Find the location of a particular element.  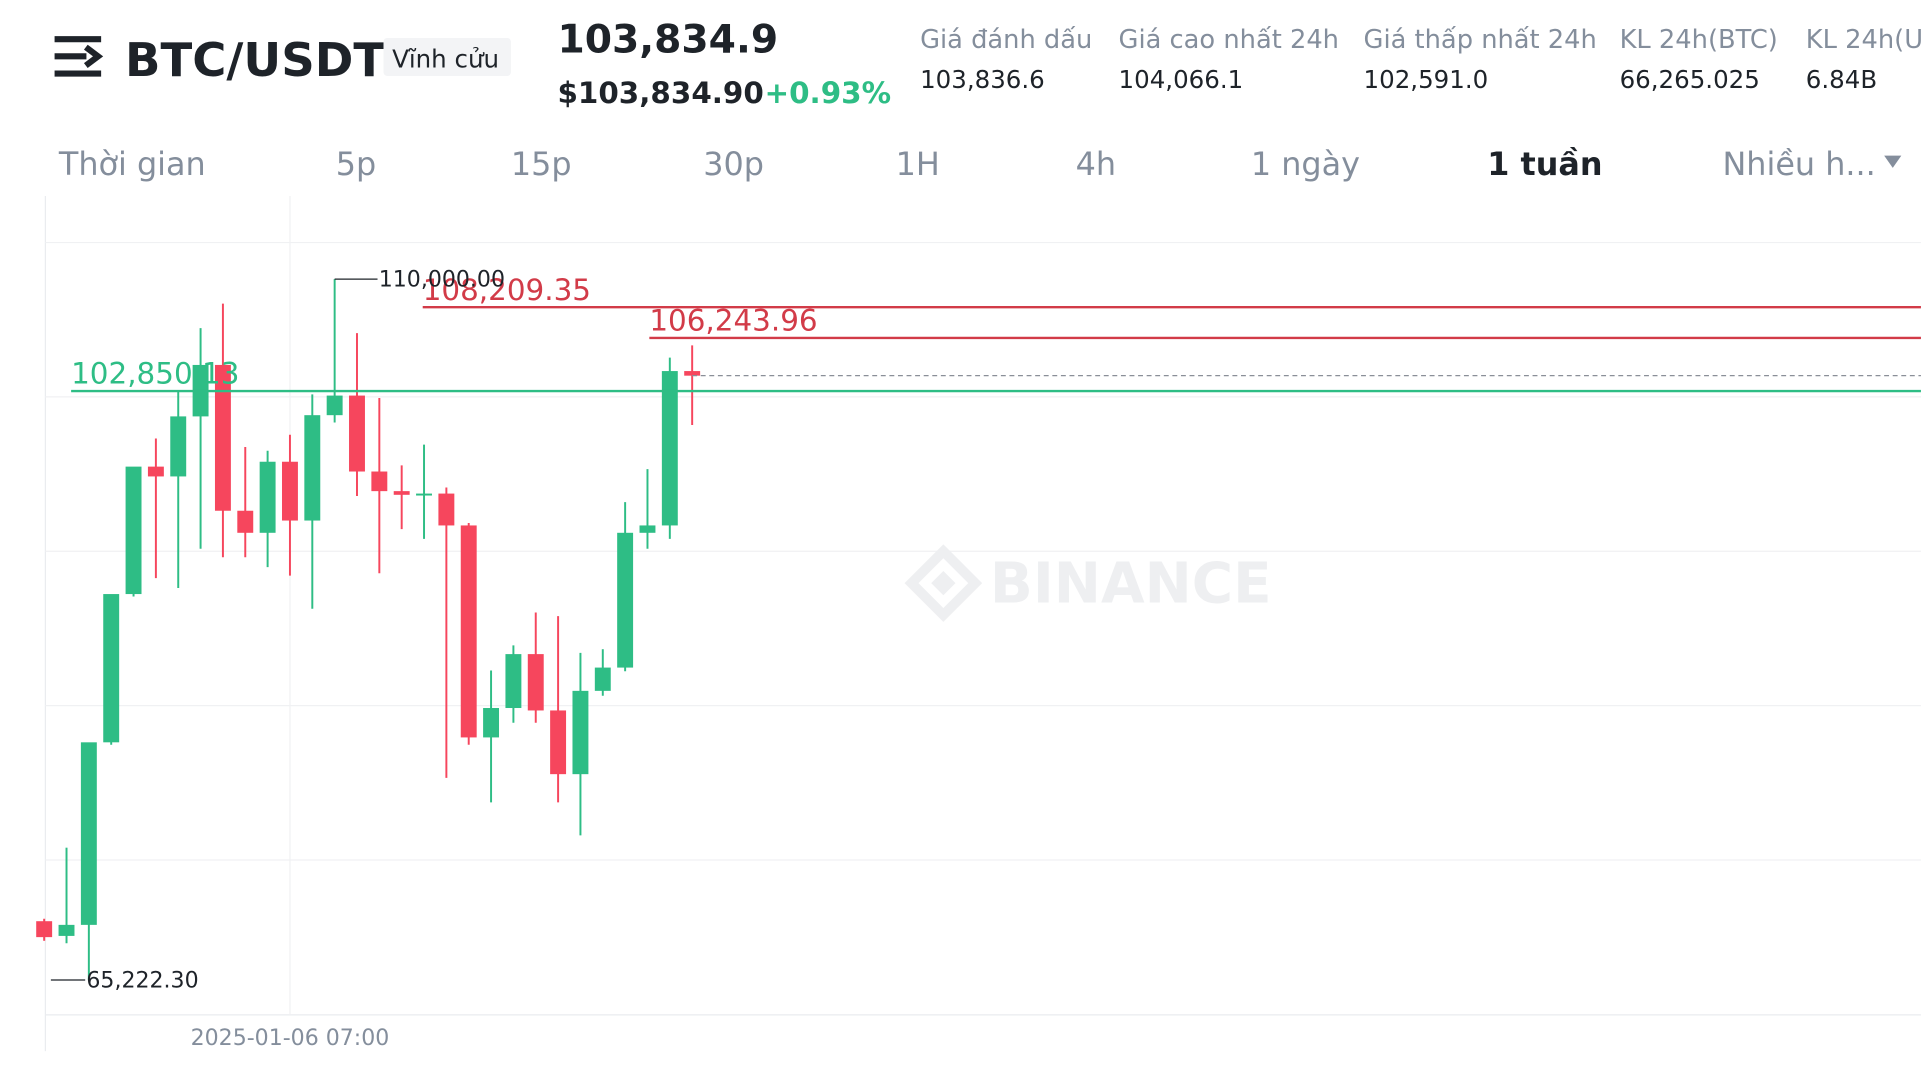

menu-arrow is located at coordinates (93, 56).